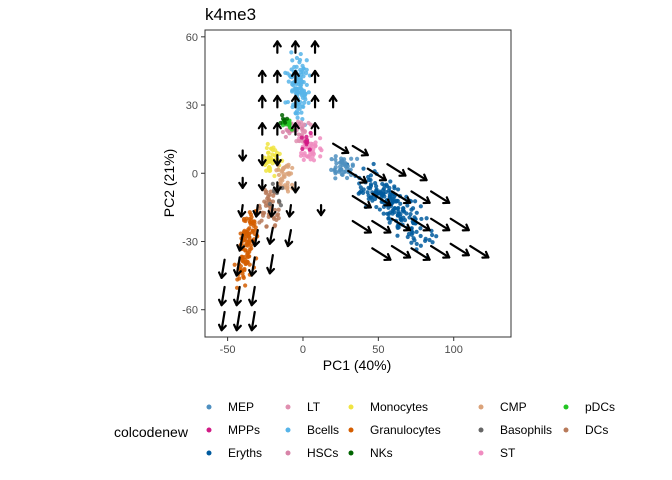 The width and height of the screenshot is (672, 480). I want to click on legend-label: Eryths, so click(245, 453).